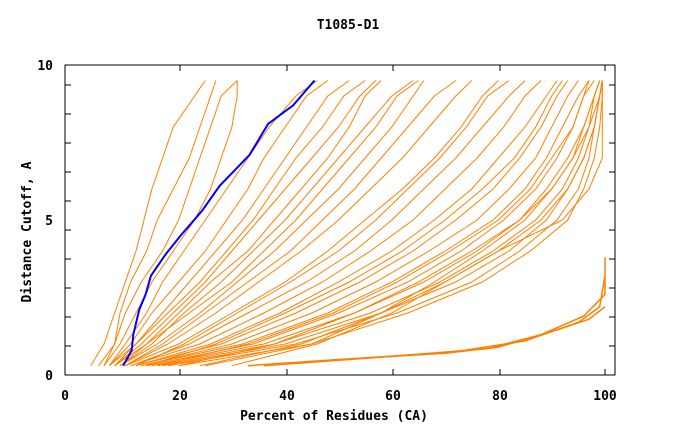 Image resolution: width=680 pixels, height=440 pixels. I want to click on x-tick-label: 40, so click(287, 396).